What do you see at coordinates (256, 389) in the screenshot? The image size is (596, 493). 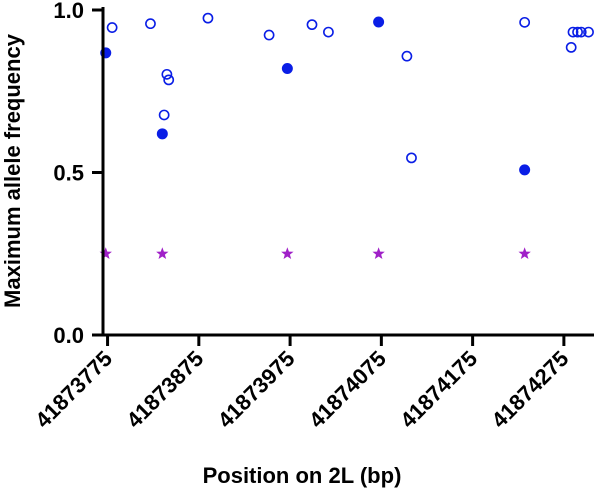 I see `x-tick-label: 41873975` at bounding box center [256, 389].